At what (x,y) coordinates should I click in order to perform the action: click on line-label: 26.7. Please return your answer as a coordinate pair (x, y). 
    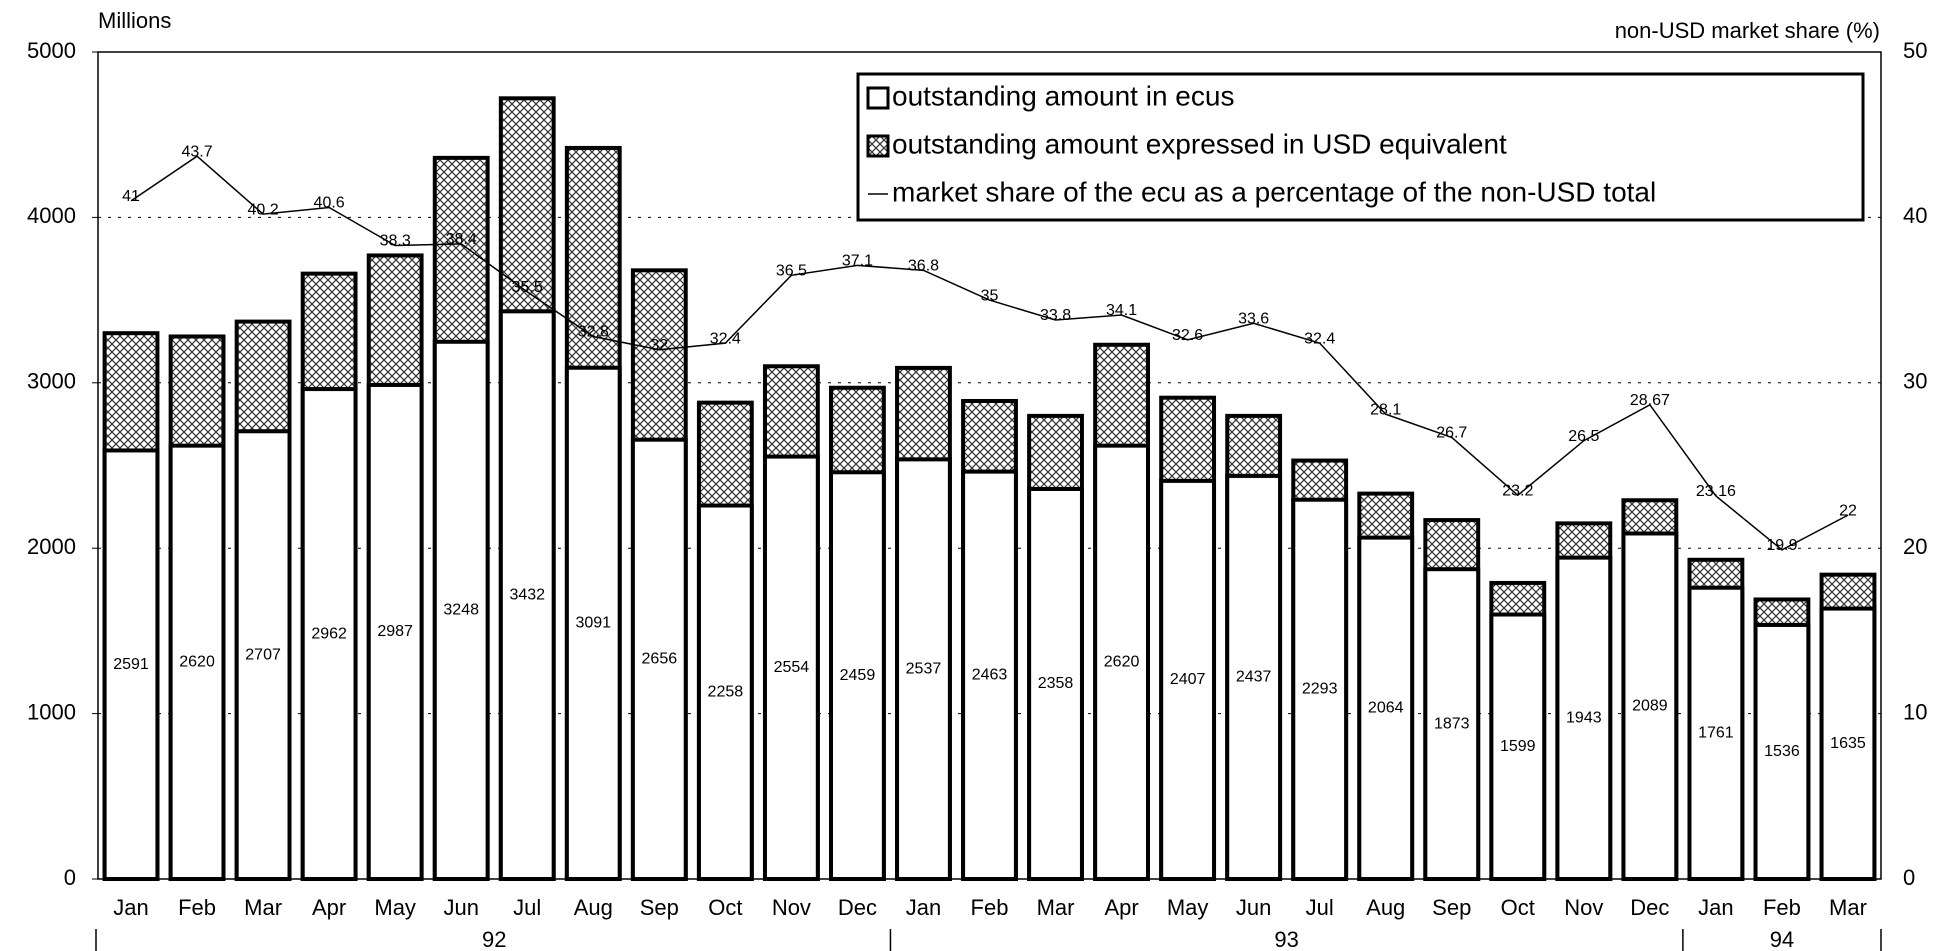
    Looking at the image, I should click on (1451, 433).